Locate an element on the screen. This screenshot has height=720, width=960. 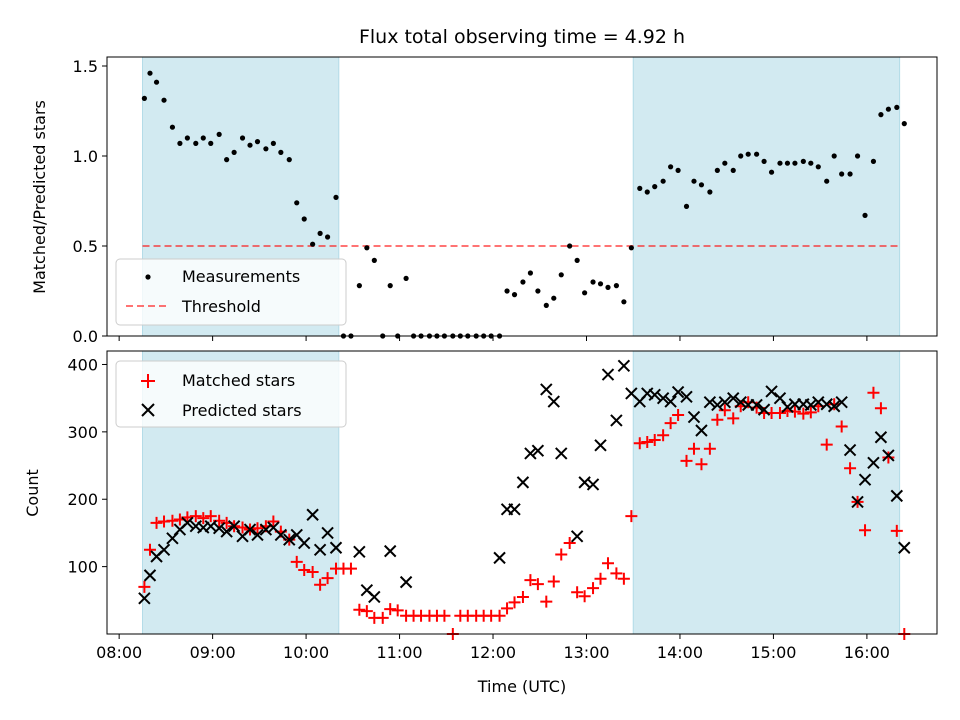
chart-title: Flux total observing time = 4.92 h is located at coordinates (522, 37).